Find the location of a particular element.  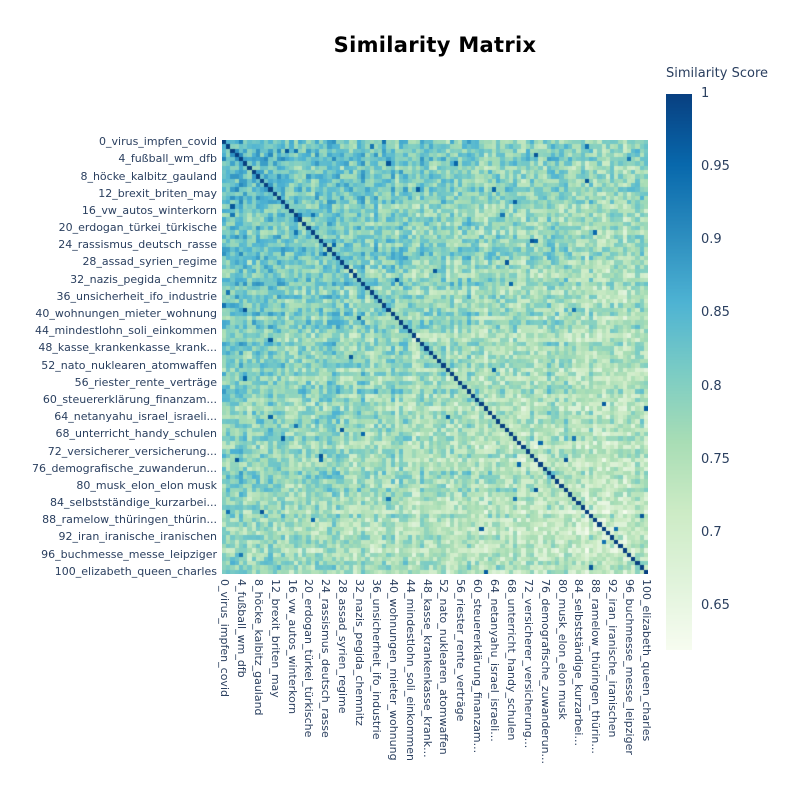

y-tick-label: 100_elizabeth_queen_charles is located at coordinates (135, 571).